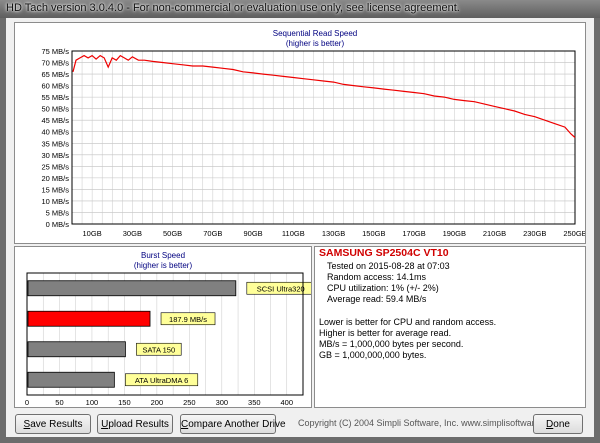  Describe the element at coordinates (377, 277) in the screenshot. I see `random-access: Random access: 14.1ms` at that location.